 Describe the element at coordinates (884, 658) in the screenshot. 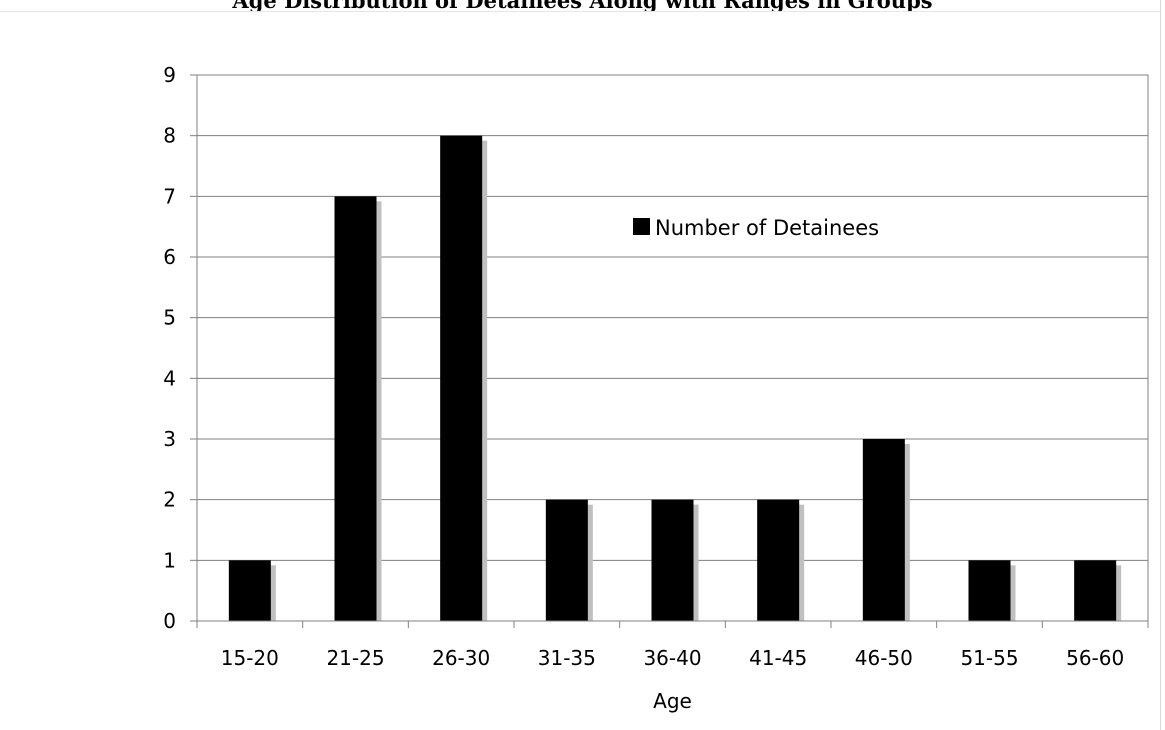

I see `x-tick-label: 46-50` at that location.